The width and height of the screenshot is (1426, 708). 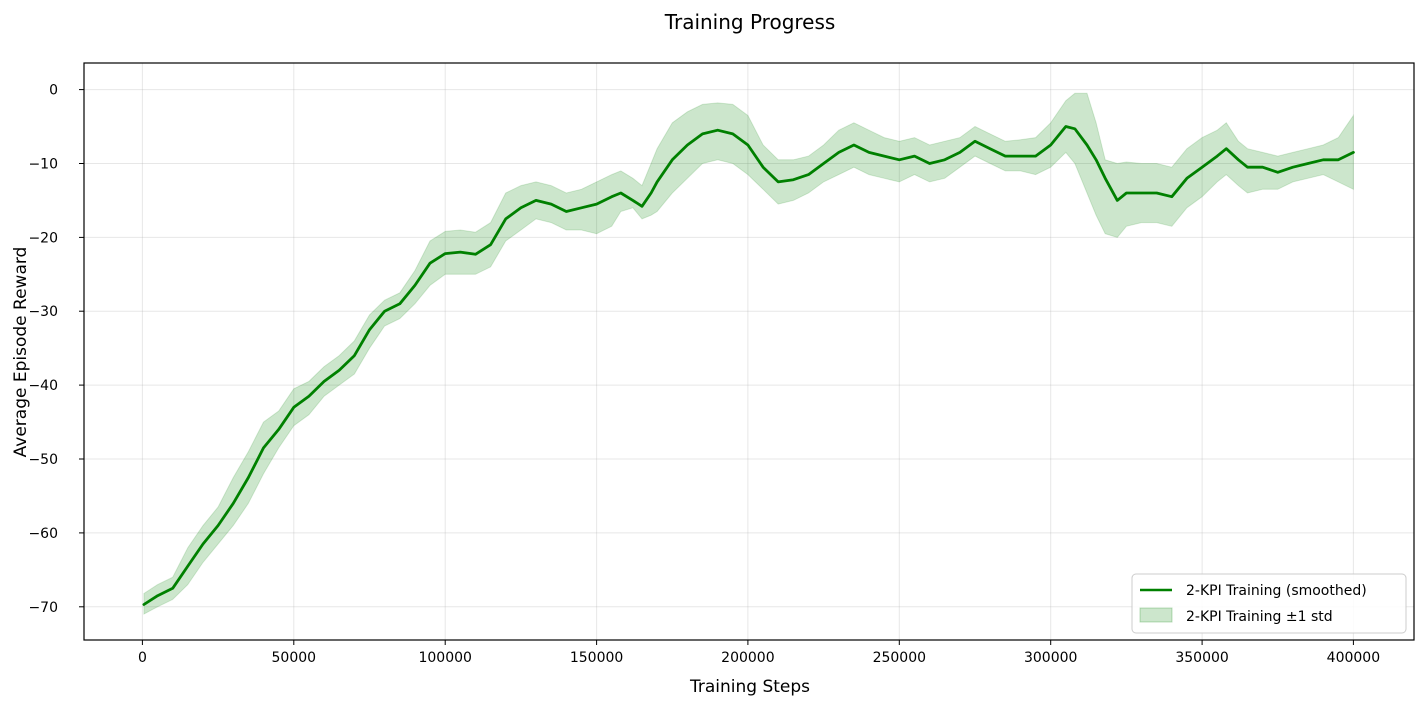 What do you see at coordinates (596, 658) in the screenshot?
I see `x-tick-label: 150000` at bounding box center [596, 658].